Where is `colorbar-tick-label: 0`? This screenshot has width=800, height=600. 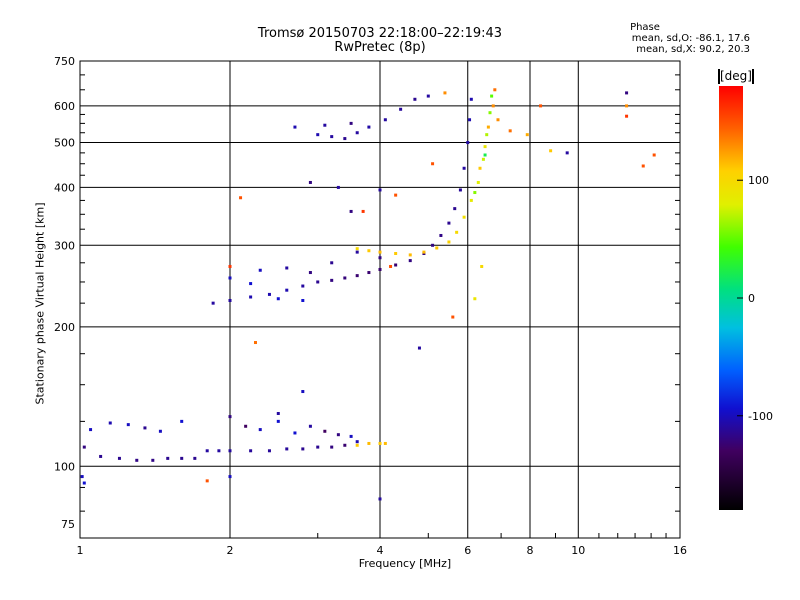
colorbar-tick-label: 0 is located at coordinates (751, 298).